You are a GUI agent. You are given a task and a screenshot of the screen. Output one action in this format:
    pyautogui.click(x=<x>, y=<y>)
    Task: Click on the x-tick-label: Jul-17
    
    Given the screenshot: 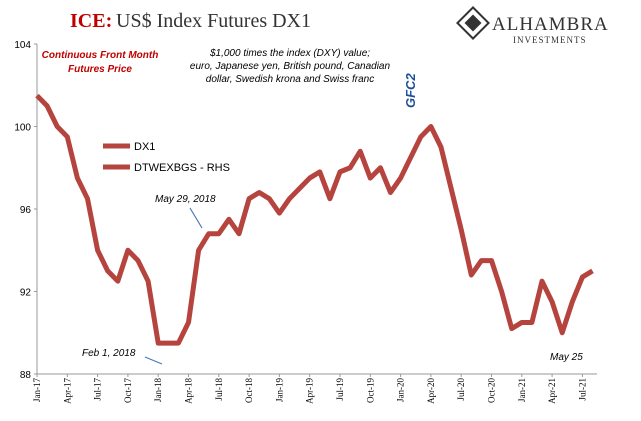 What is the action you would take?
    pyautogui.click(x=98, y=389)
    